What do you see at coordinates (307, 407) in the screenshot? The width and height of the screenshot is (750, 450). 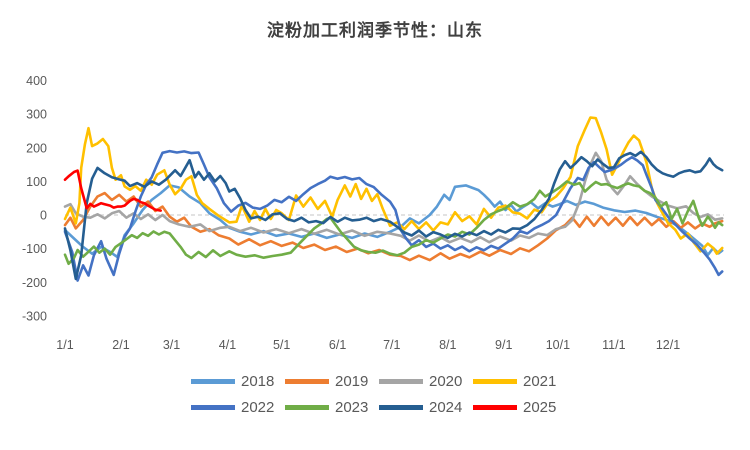 I see `legend-swatch-2023` at bounding box center [307, 407].